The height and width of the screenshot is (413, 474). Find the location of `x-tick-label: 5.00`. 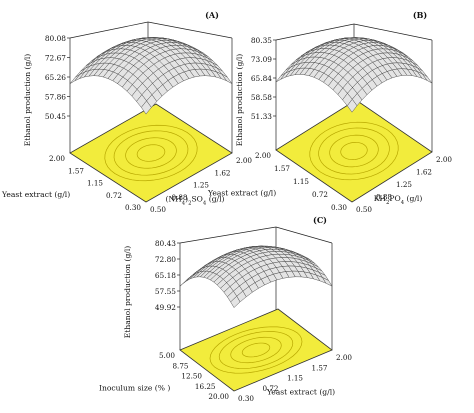

x-tick-label: 5.00 is located at coordinates (167, 355).